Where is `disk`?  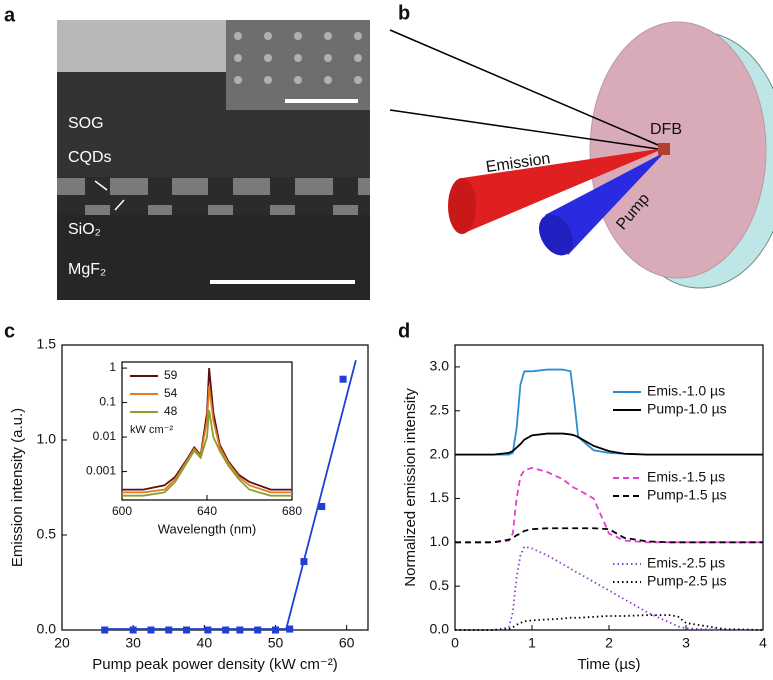
disk is located at coordinates (678, 150).